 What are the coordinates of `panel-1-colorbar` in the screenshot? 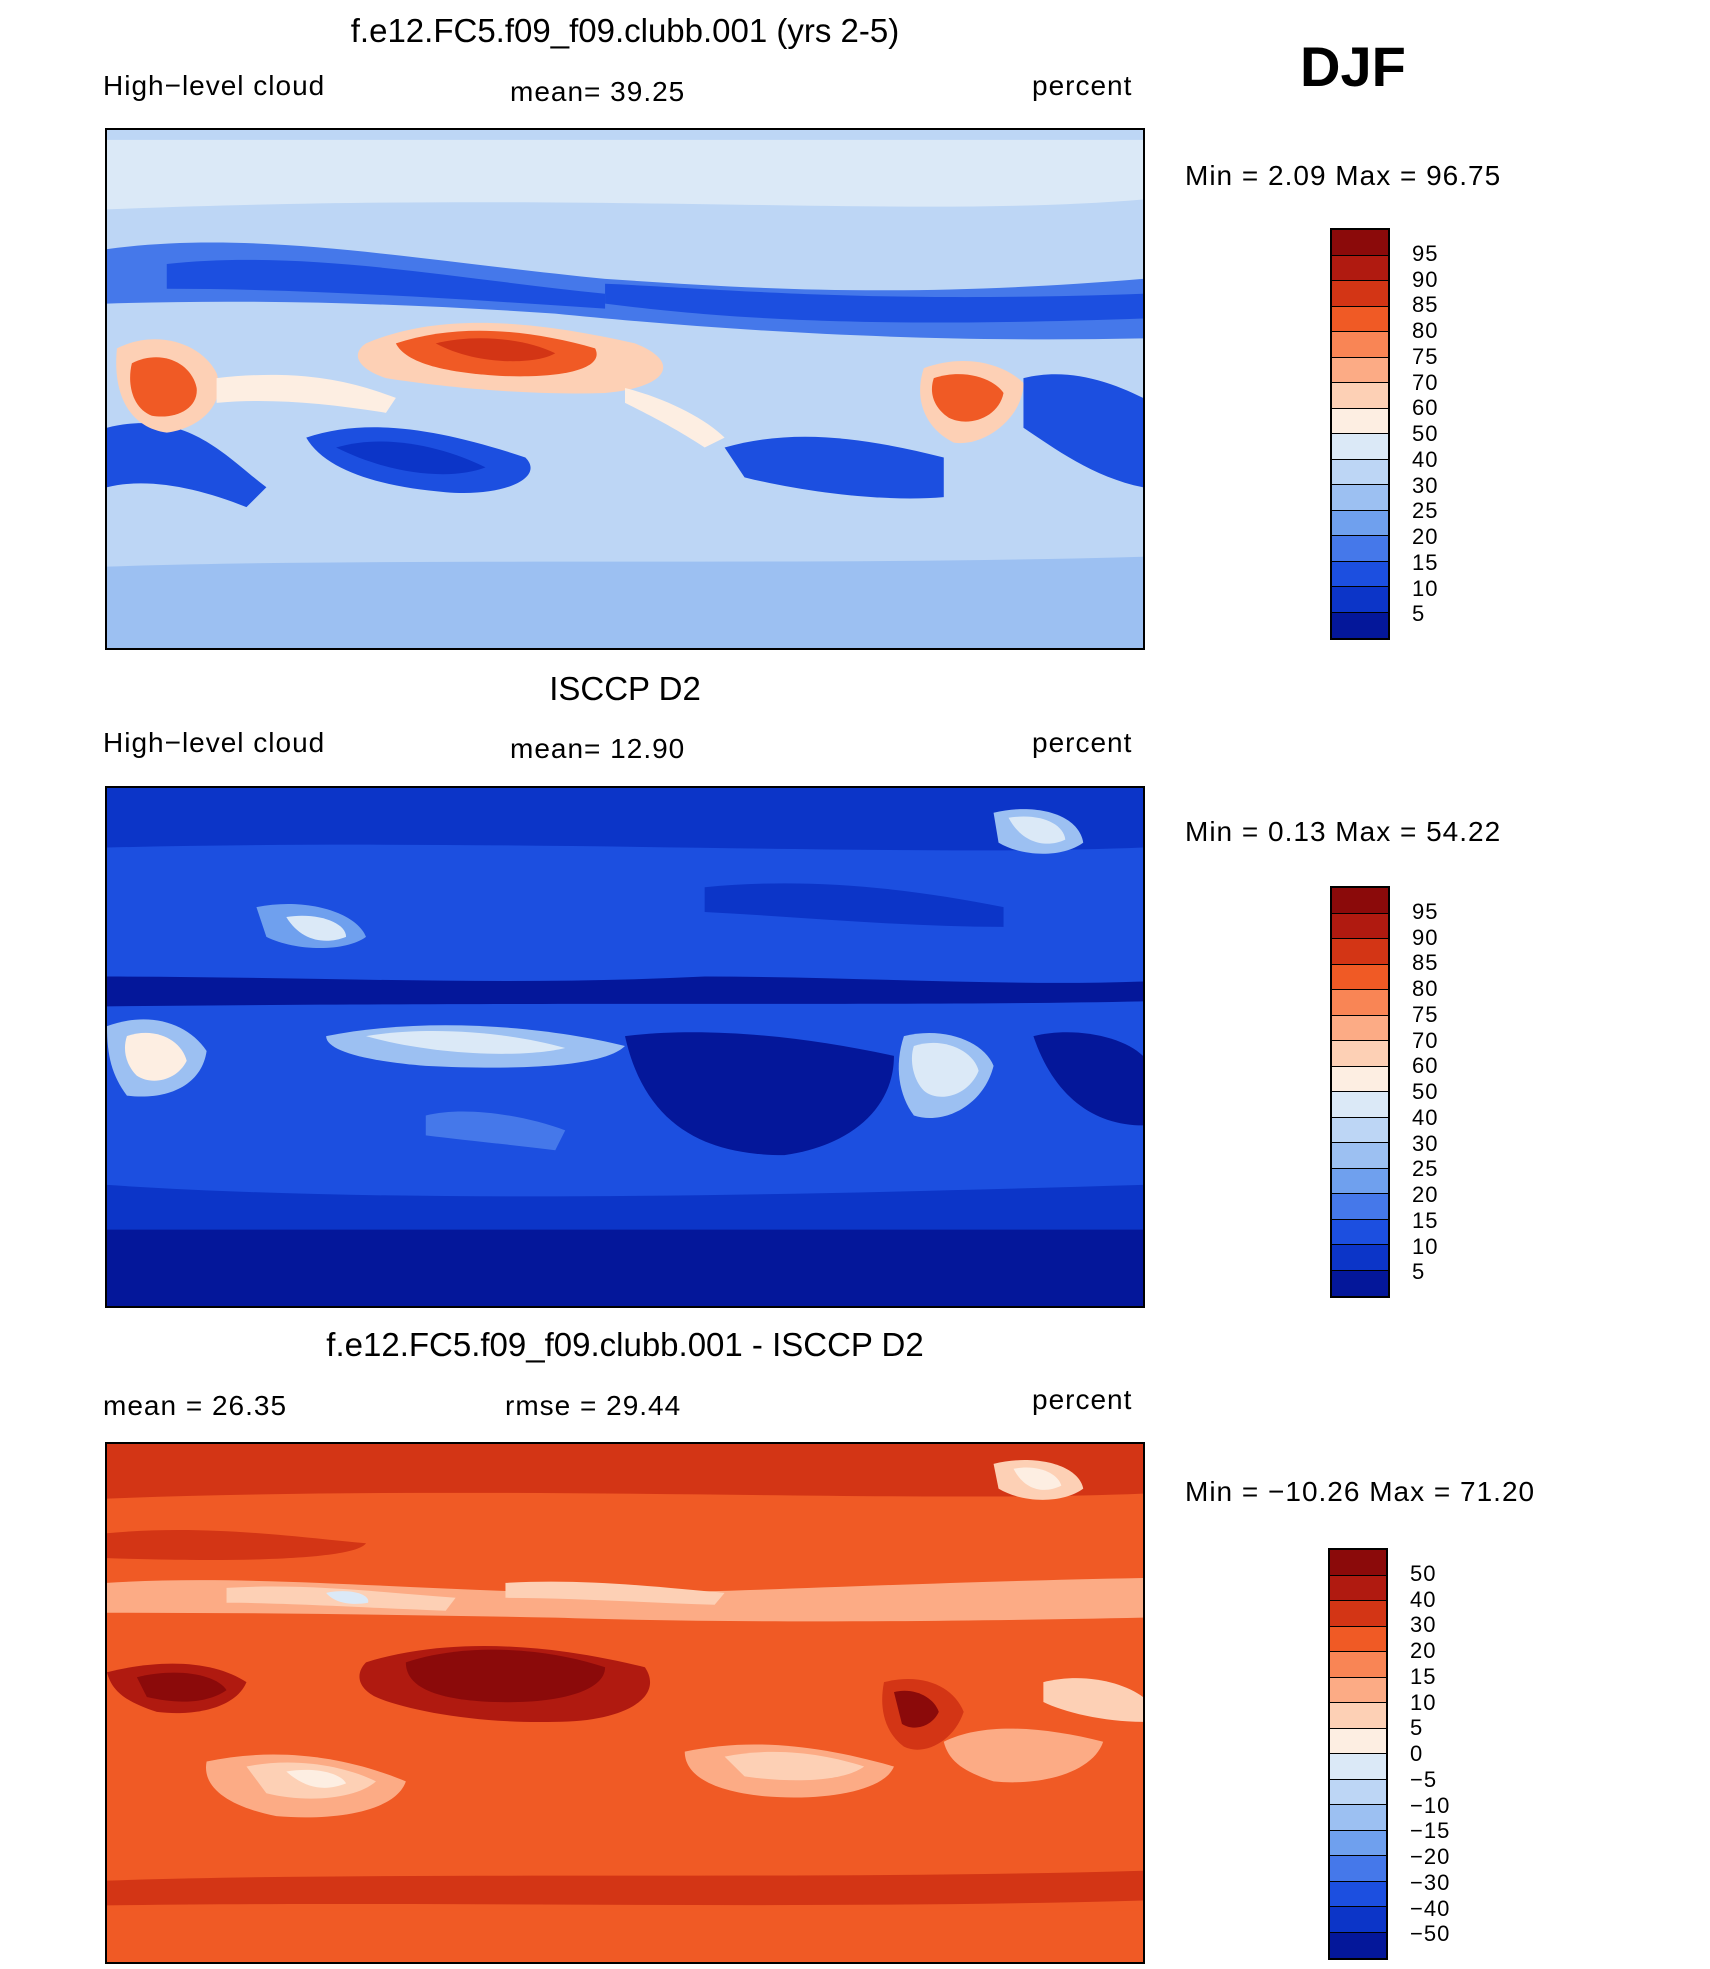 It's located at (1360, 434).